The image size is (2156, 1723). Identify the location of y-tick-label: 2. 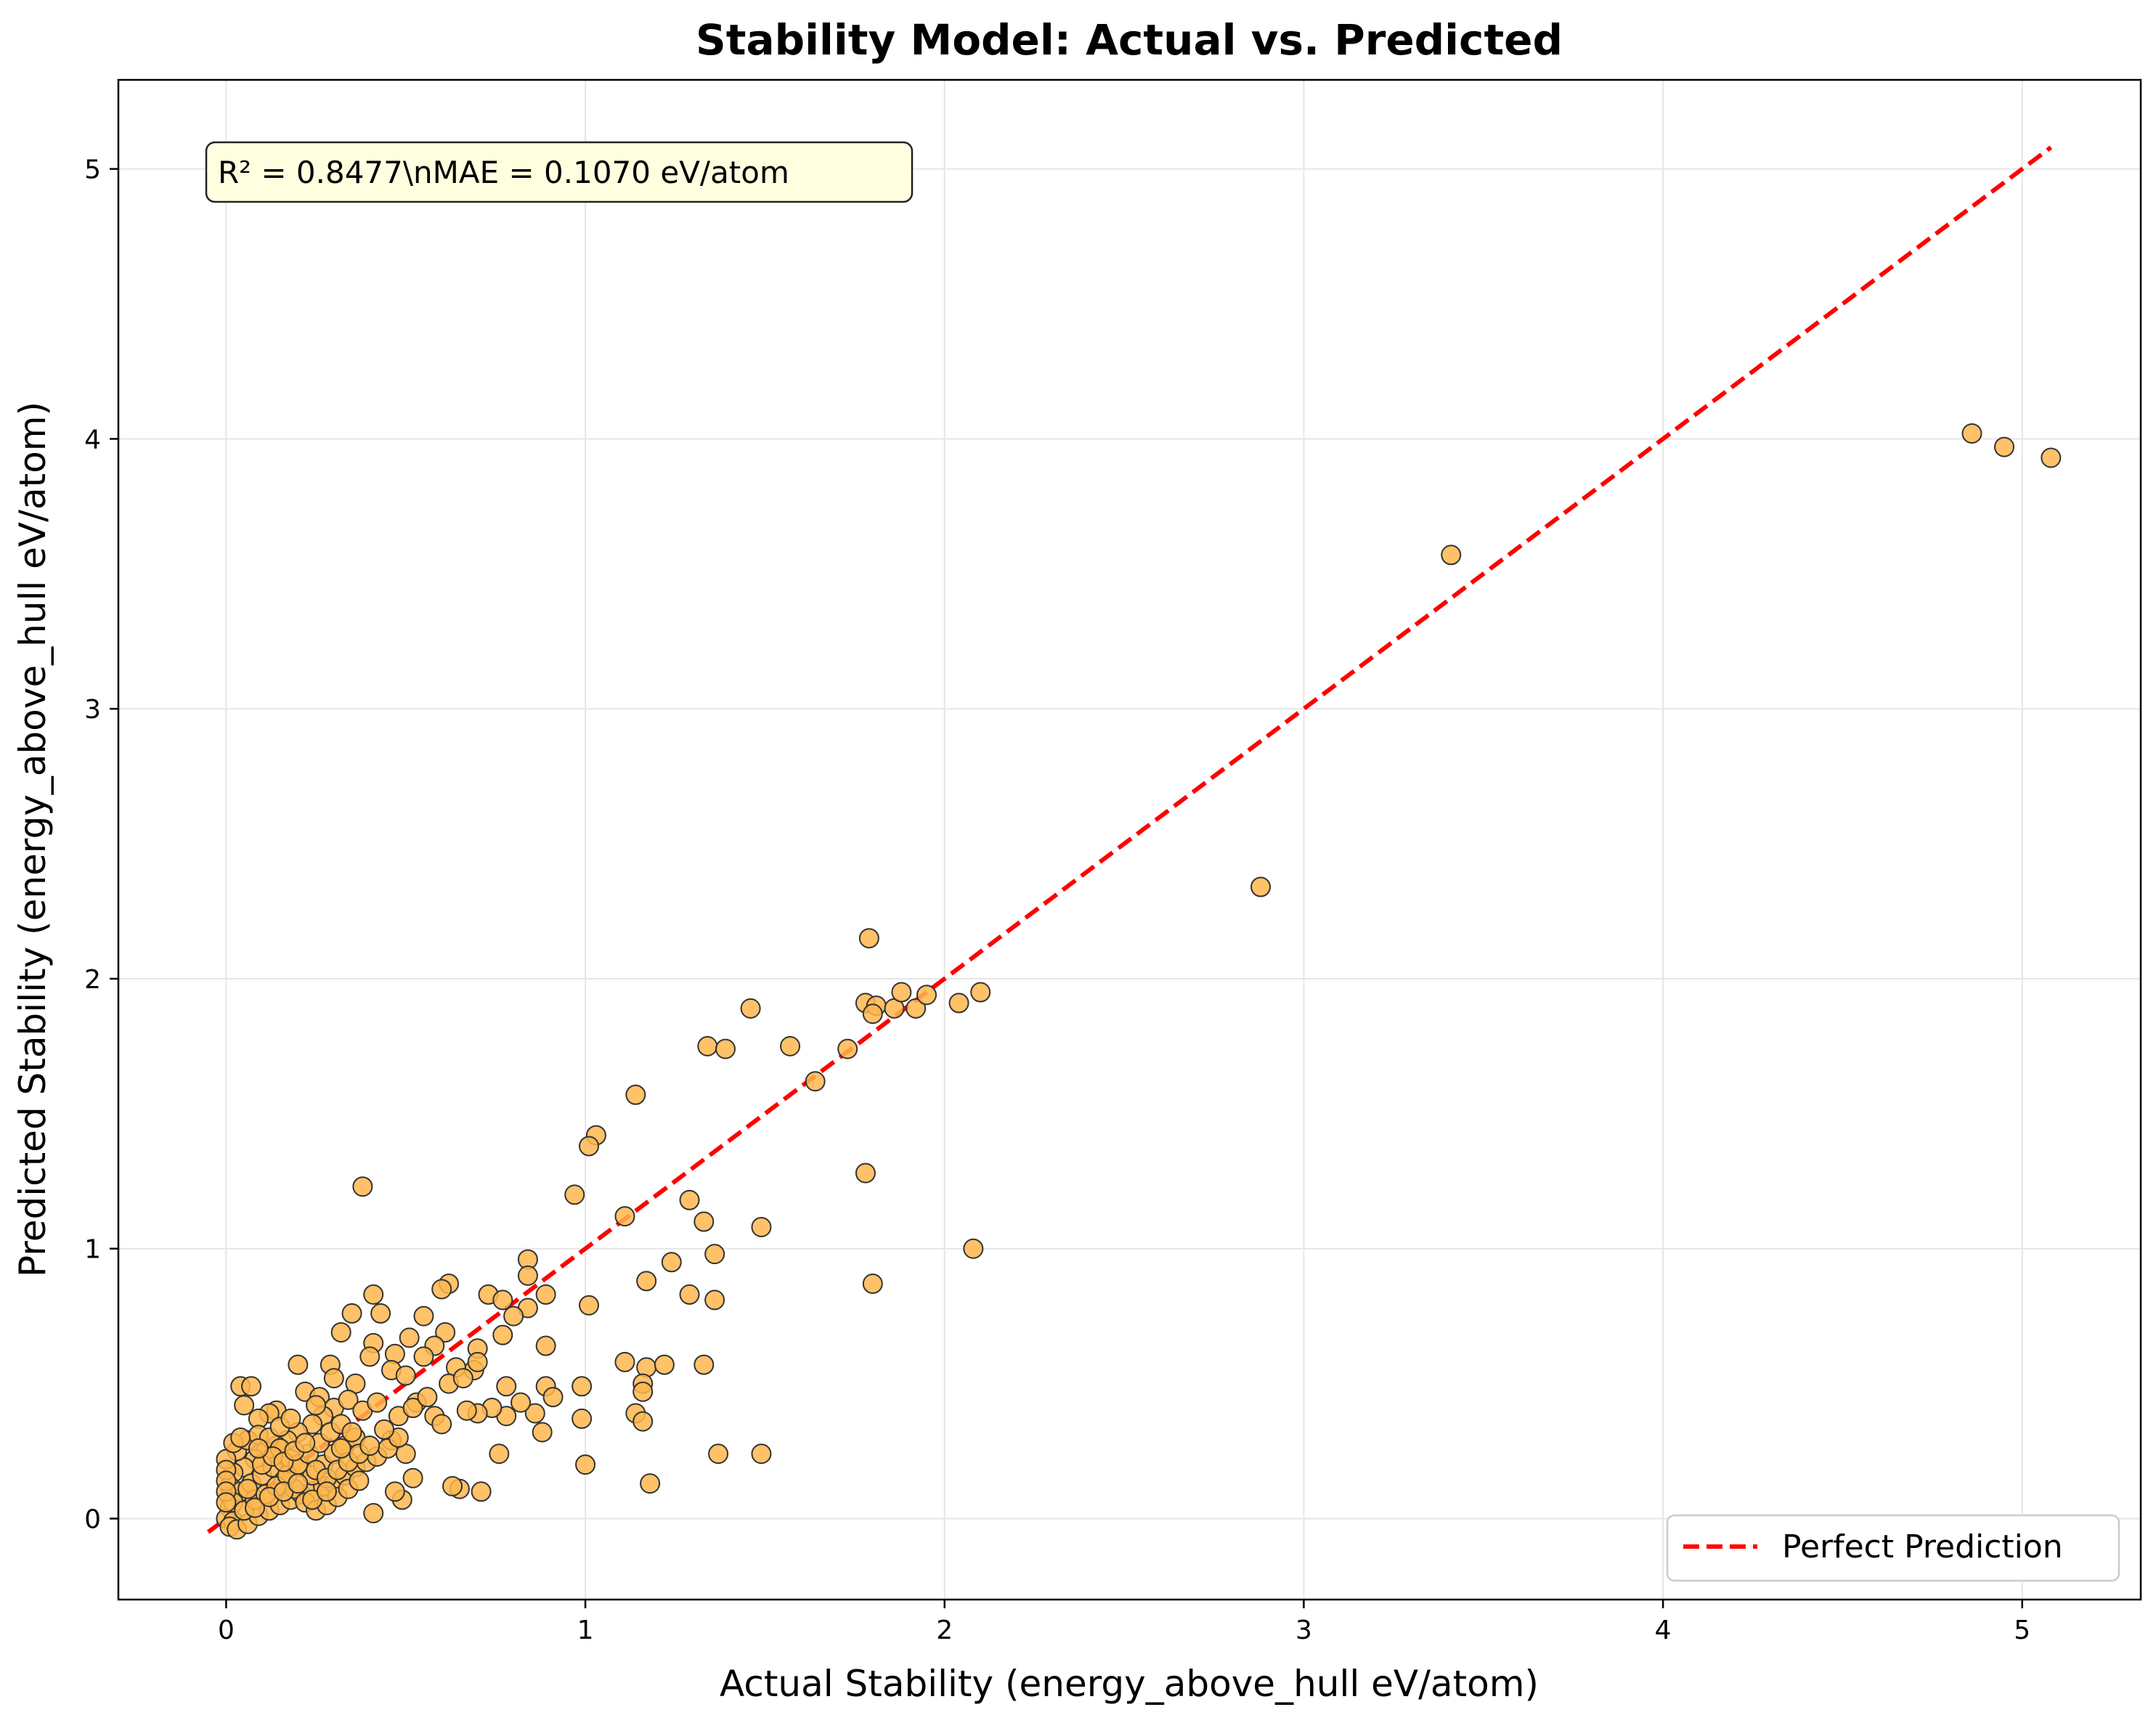
(92, 980).